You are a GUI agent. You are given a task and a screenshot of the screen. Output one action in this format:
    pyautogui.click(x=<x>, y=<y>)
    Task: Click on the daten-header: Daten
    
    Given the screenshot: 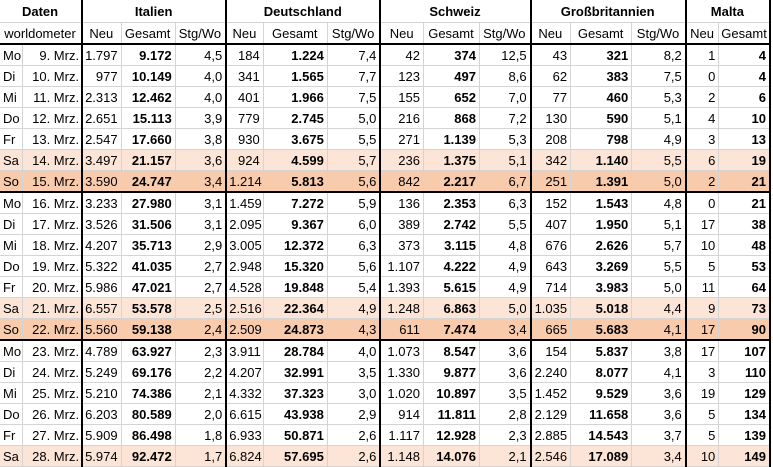 What is the action you would take?
    pyautogui.click(x=42, y=11)
    